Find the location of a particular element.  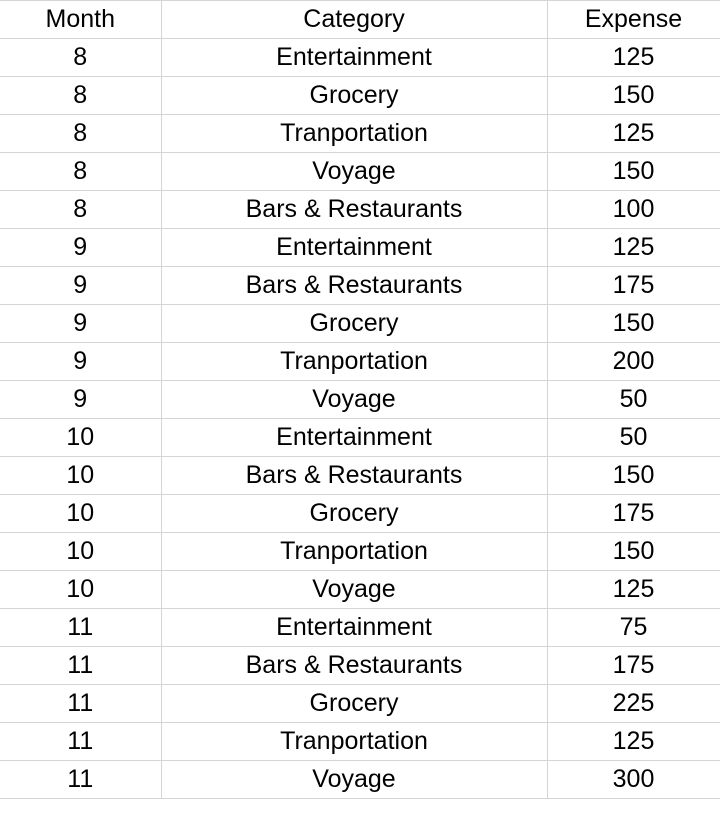

expense-cell: 200 is located at coordinates (633, 361).